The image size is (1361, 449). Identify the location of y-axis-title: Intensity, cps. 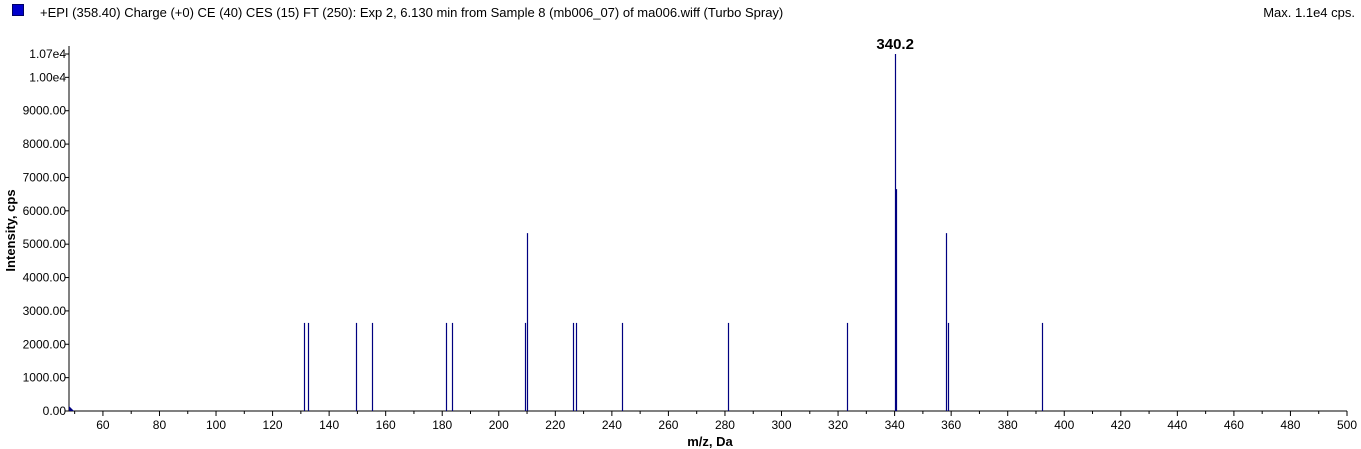
(10, 230).